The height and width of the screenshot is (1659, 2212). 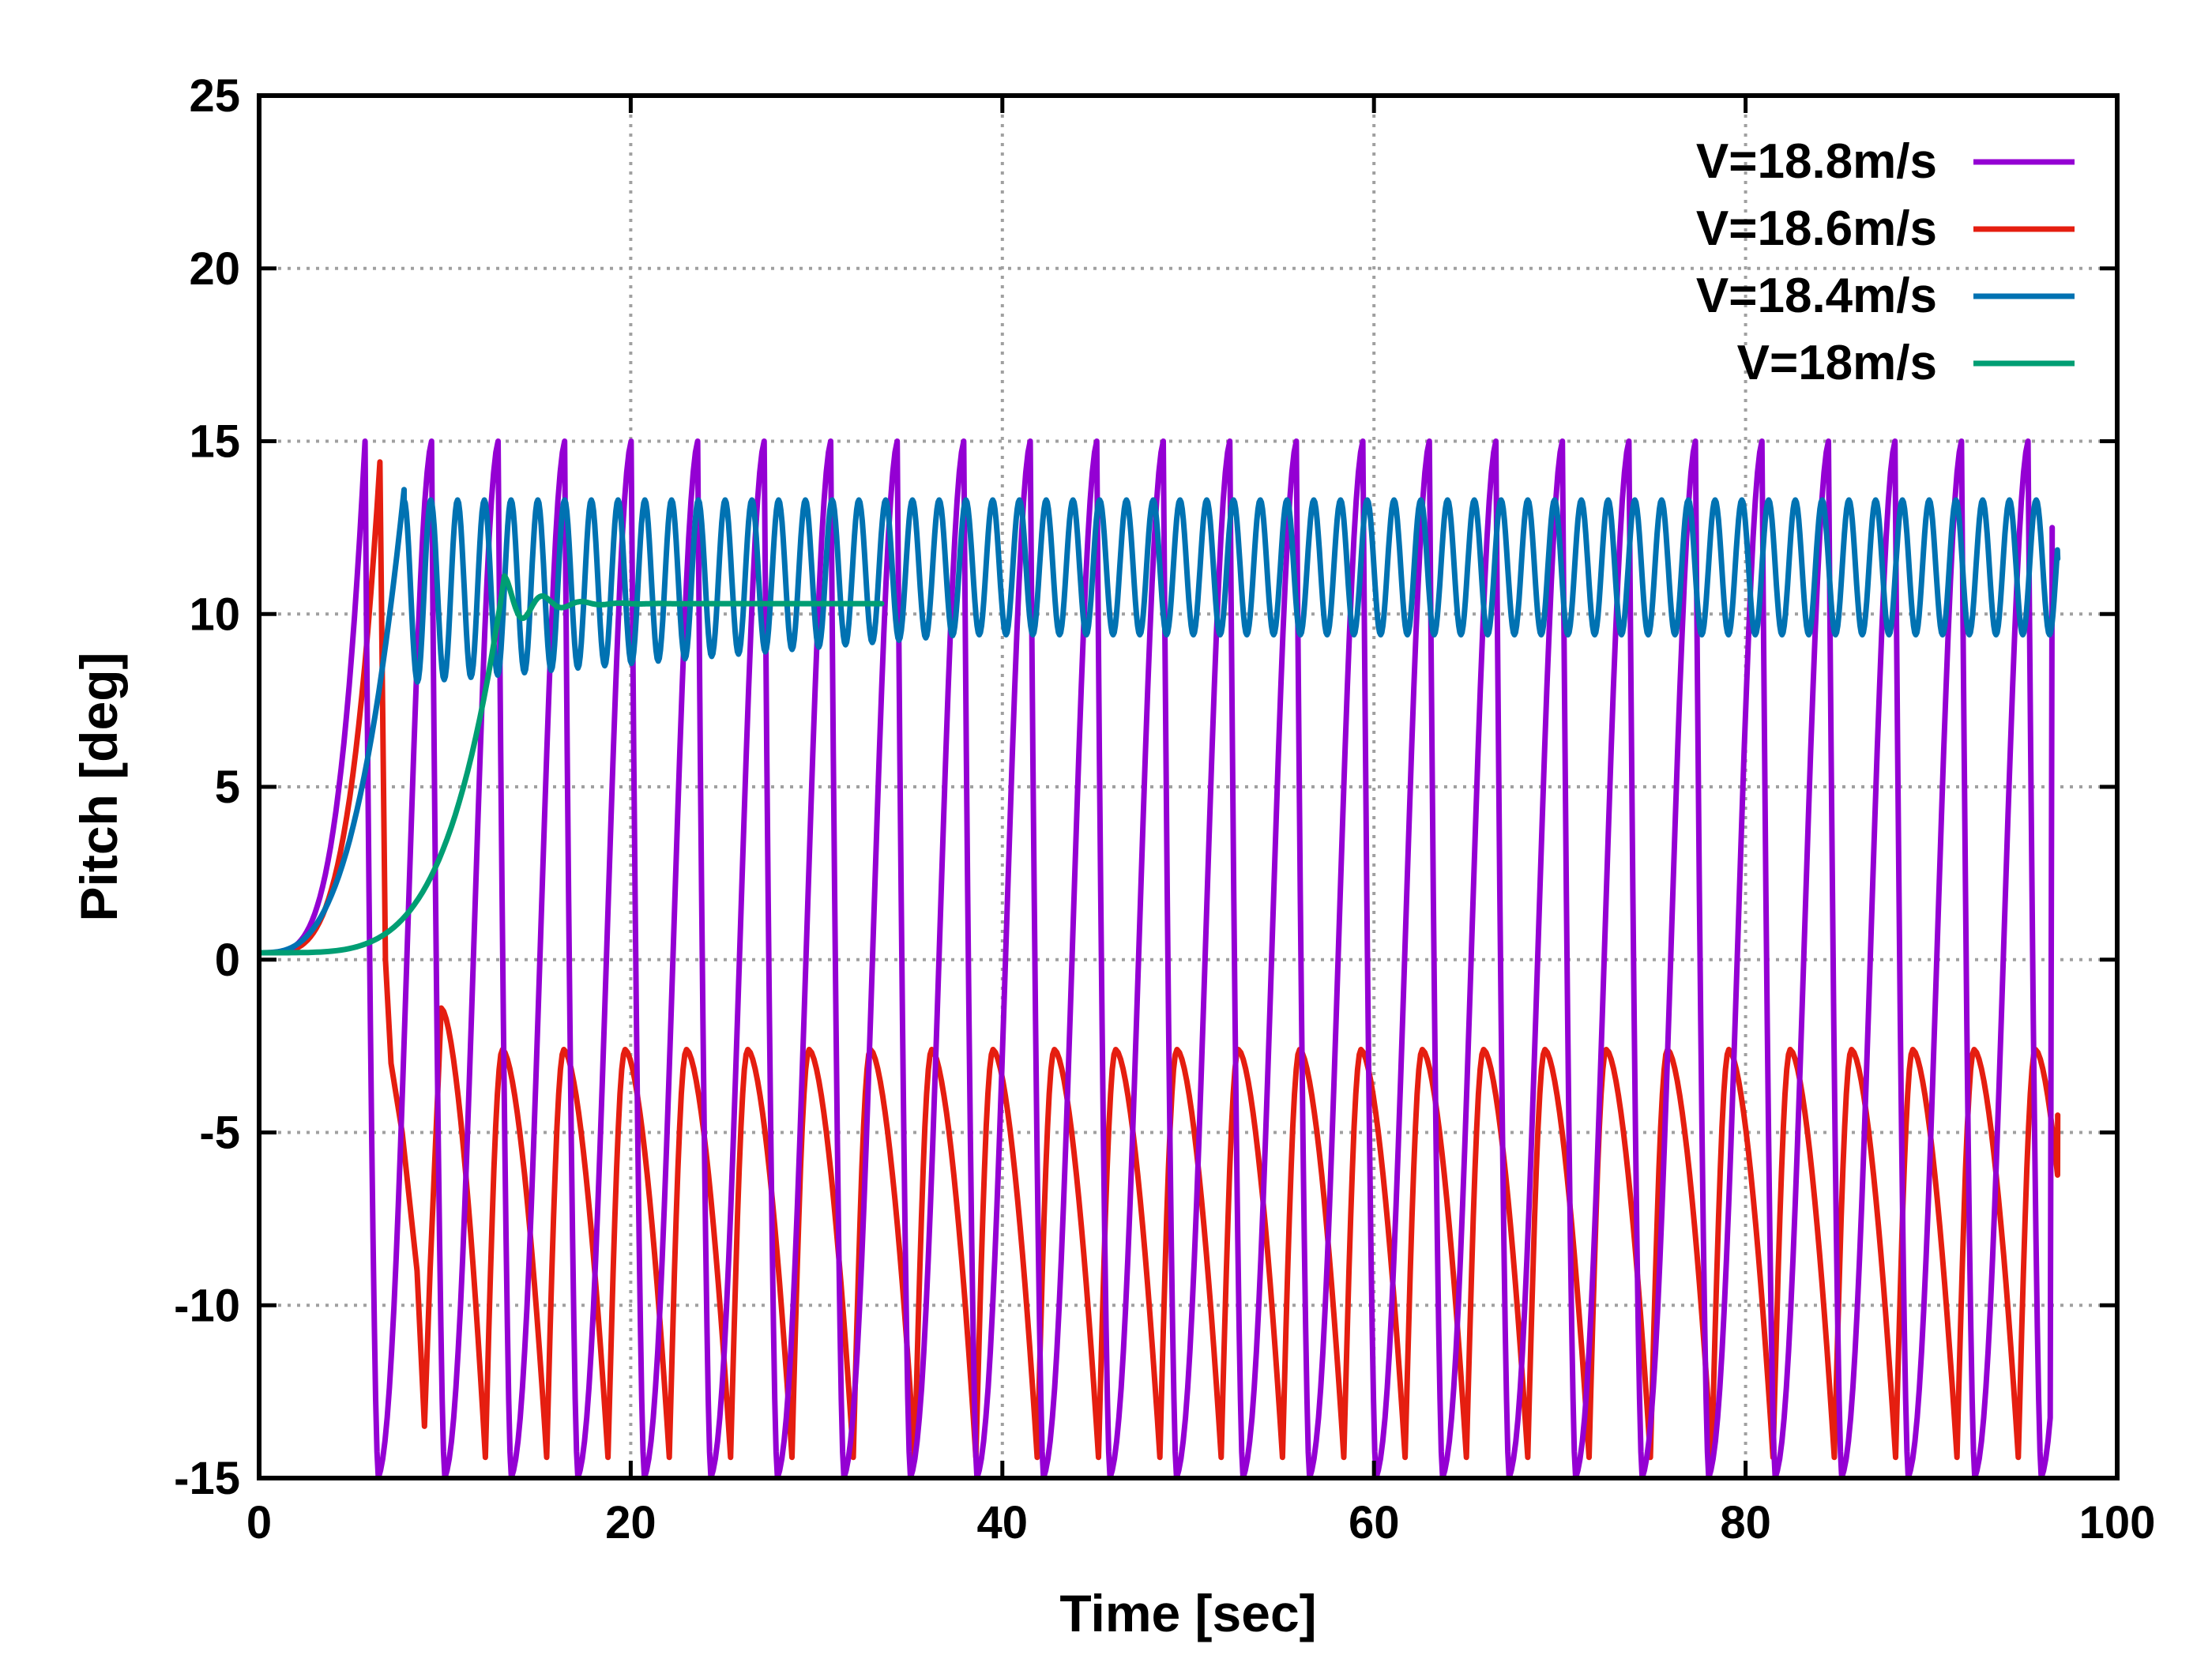 What do you see at coordinates (1817, 296) in the screenshot?
I see `legend-label: V=18.4m/s` at bounding box center [1817, 296].